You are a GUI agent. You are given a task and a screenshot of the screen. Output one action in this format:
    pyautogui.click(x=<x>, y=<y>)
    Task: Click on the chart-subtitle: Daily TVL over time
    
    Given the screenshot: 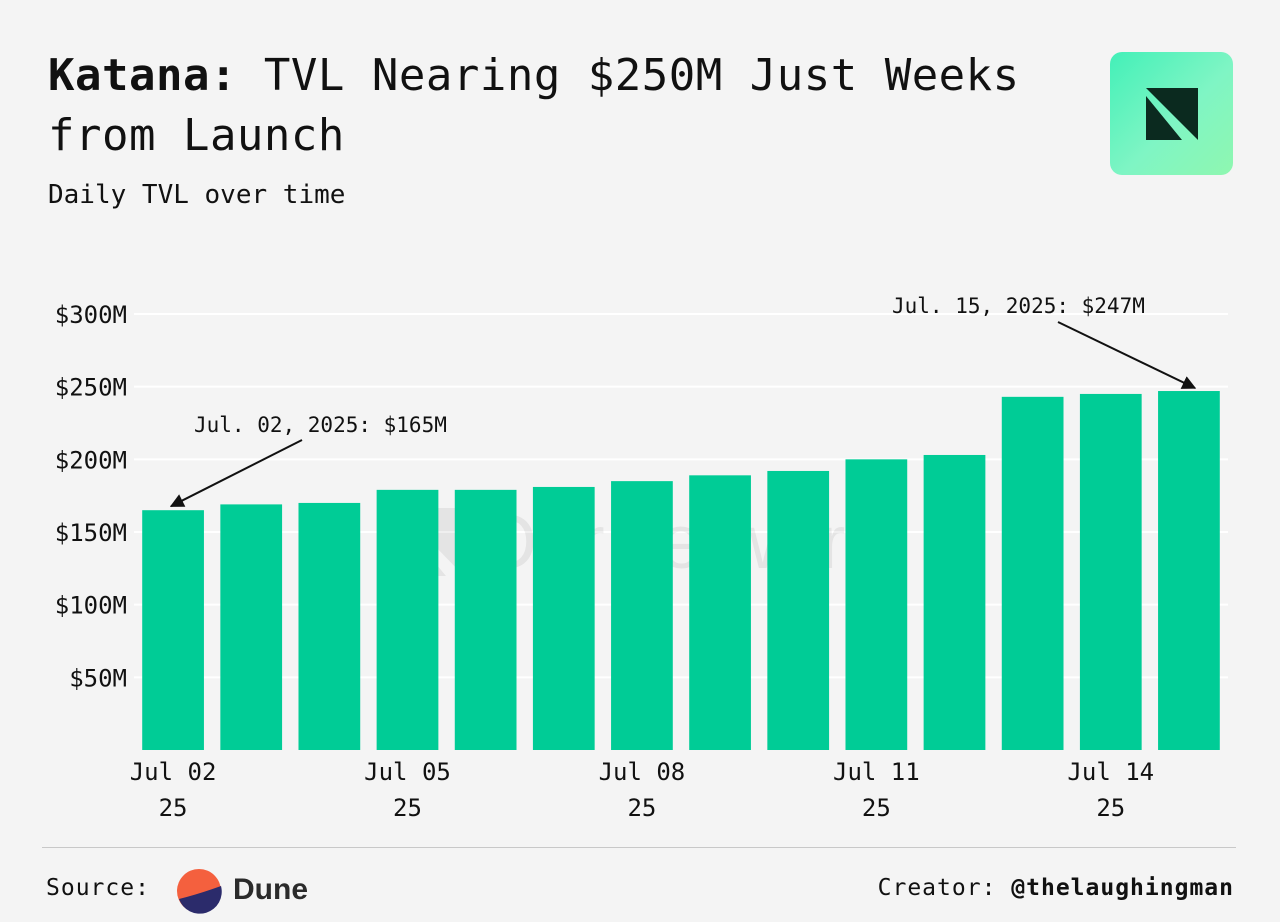 What is the action you would take?
    pyautogui.click(x=197, y=195)
    